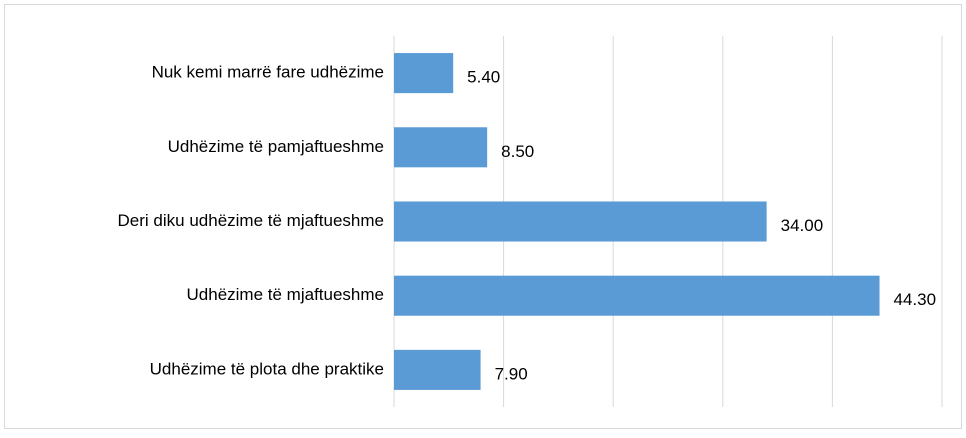 The image size is (966, 438). What do you see at coordinates (268, 72) in the screenshot?
I see `y-tick-label: Nuk kemi marrë fare udhëzime` at bounding box center [268, 72].